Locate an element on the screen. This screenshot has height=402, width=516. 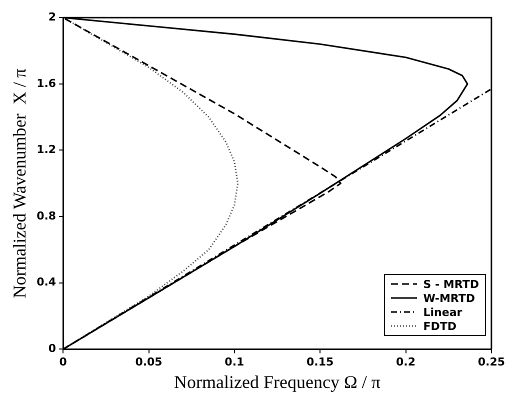
y-tick-label: 2 is located at coordinates (52, 17).